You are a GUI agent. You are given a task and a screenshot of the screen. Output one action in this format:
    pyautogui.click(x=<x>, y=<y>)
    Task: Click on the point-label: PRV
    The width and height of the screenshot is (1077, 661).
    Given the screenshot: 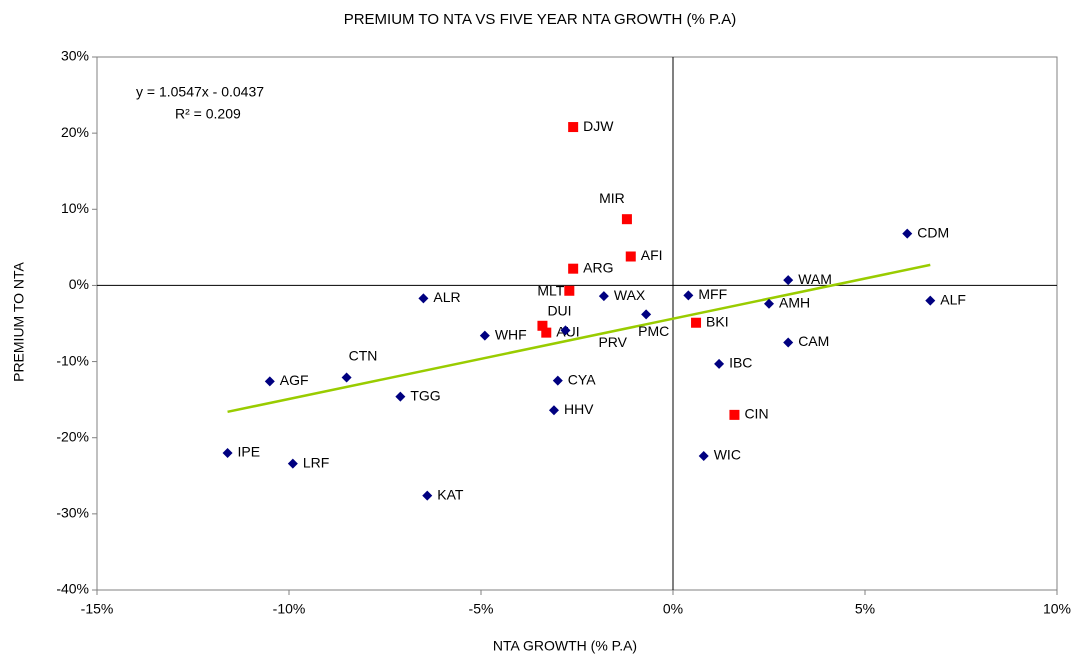 What is the action you would take?
    pyautogui.click(x=612, y=342)
    